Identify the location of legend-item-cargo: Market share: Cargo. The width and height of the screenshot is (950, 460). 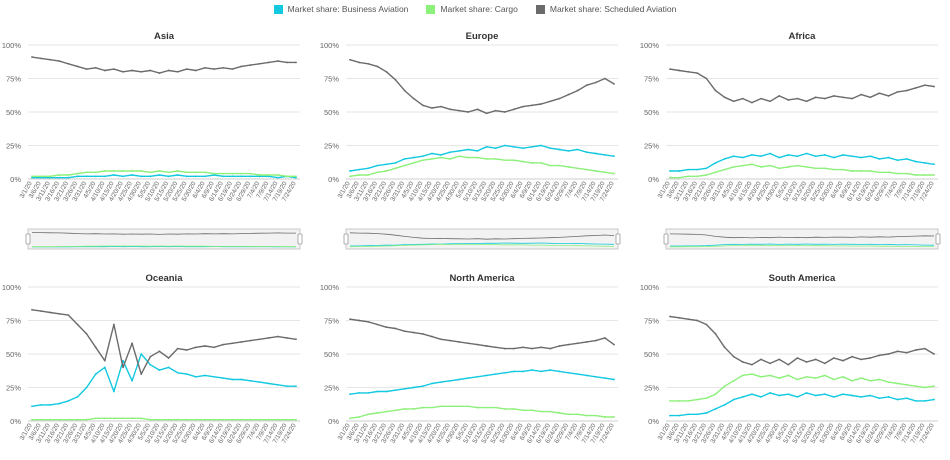
(472, 9).